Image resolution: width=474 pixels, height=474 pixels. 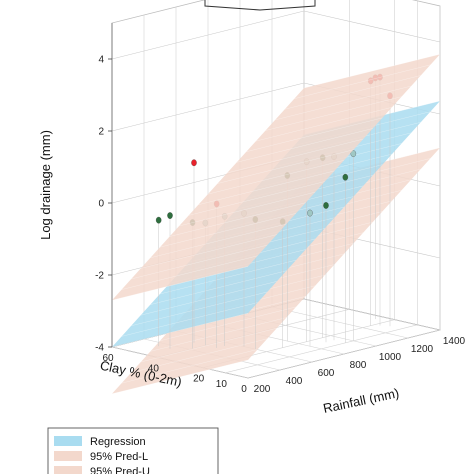 I want to click on z-tick-label: 2, so click(x=101, y=132).